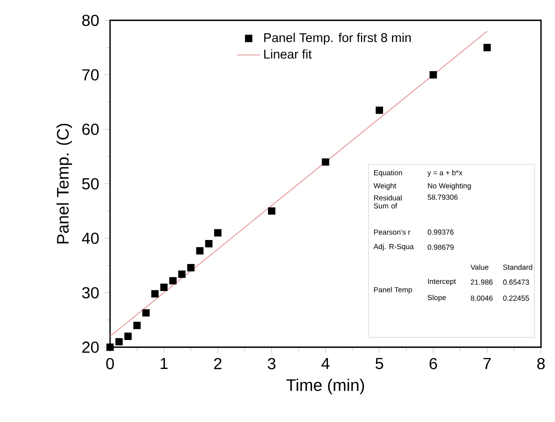 The image size is (555, 422). What do you see at coordinates (325, 363) in the screenshot?
I see `x-tick-label: 4` at bounding box center [325, 363].